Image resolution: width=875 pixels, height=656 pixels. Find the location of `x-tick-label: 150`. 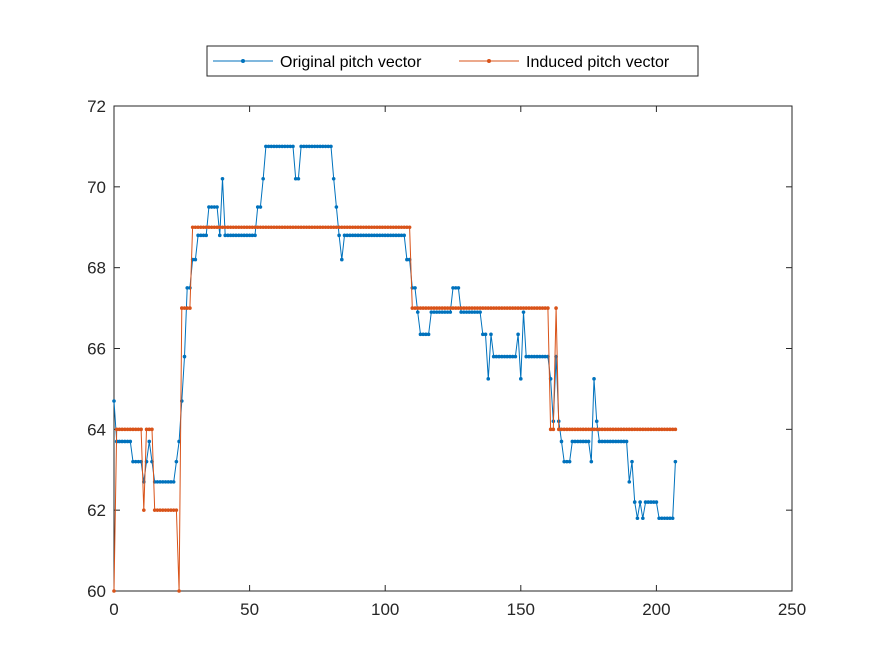

x-tick-label: 150 is located at coordinates (521, 609).